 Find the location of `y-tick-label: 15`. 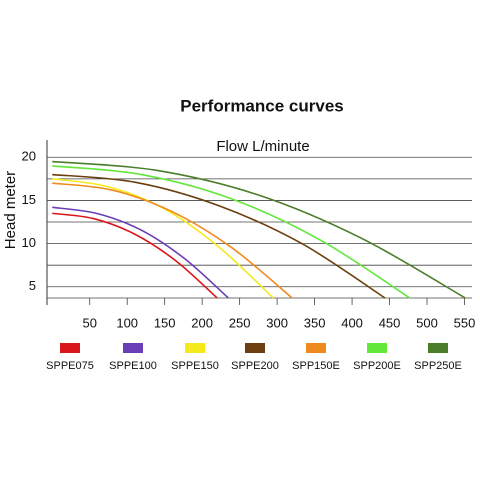

y-tick-label: 15 is located at coordinates (29, 199).